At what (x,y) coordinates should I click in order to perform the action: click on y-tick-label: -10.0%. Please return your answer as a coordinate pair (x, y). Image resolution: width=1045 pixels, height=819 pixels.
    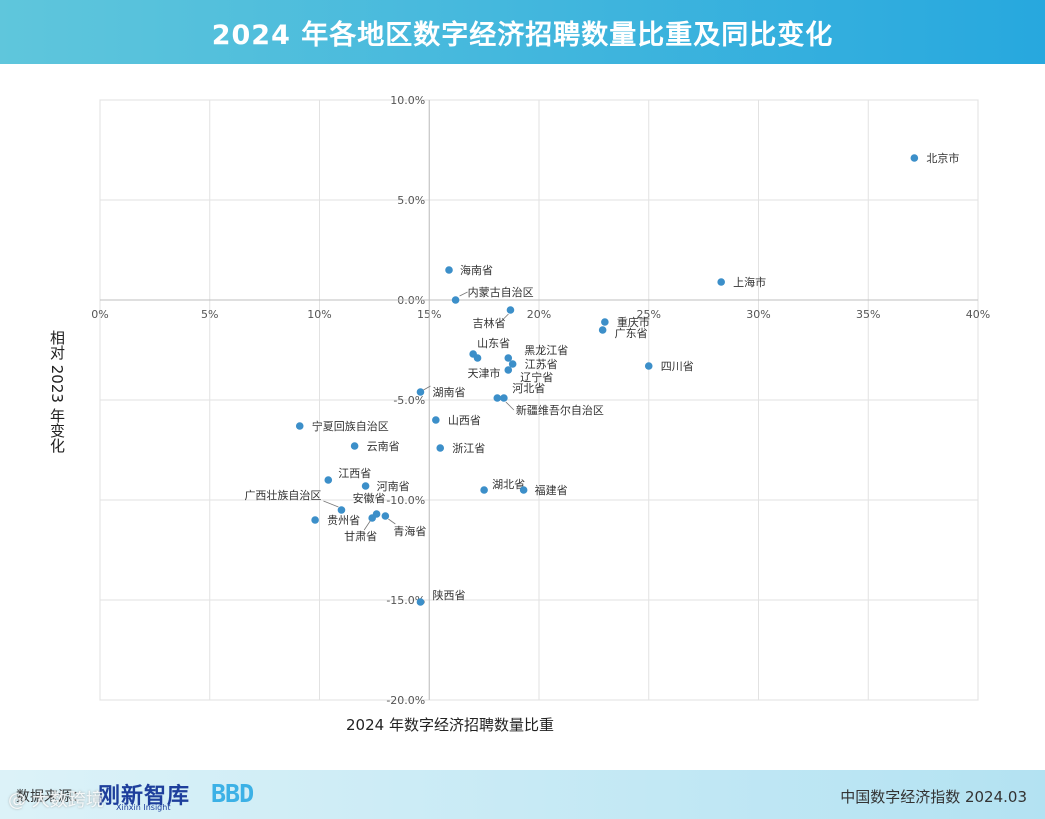
    Looking at the image, I should click on (405, 500).